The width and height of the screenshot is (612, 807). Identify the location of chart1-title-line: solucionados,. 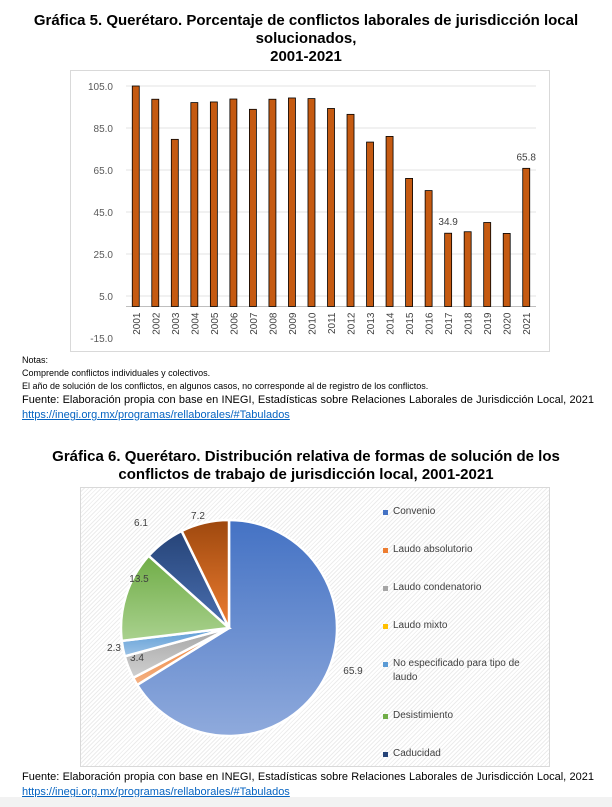
(306, 38).